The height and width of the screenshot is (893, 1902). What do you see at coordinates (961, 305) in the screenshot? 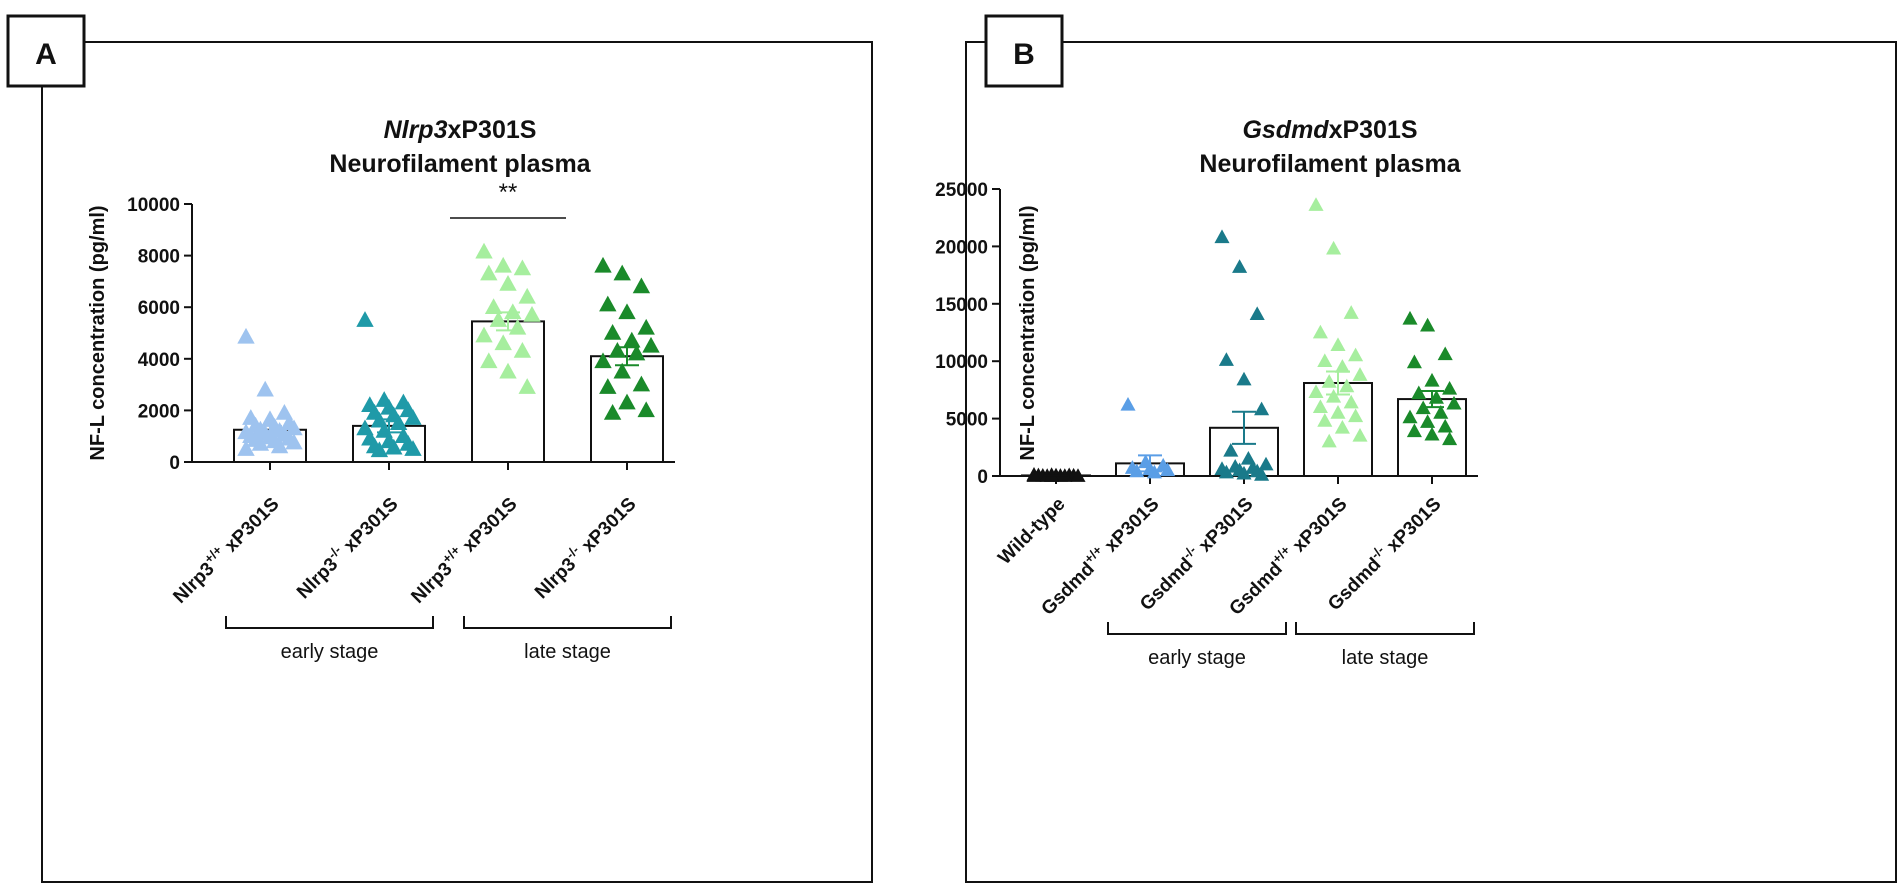
I see `y-tick-label: 15000` at bounding box center [961, 305].